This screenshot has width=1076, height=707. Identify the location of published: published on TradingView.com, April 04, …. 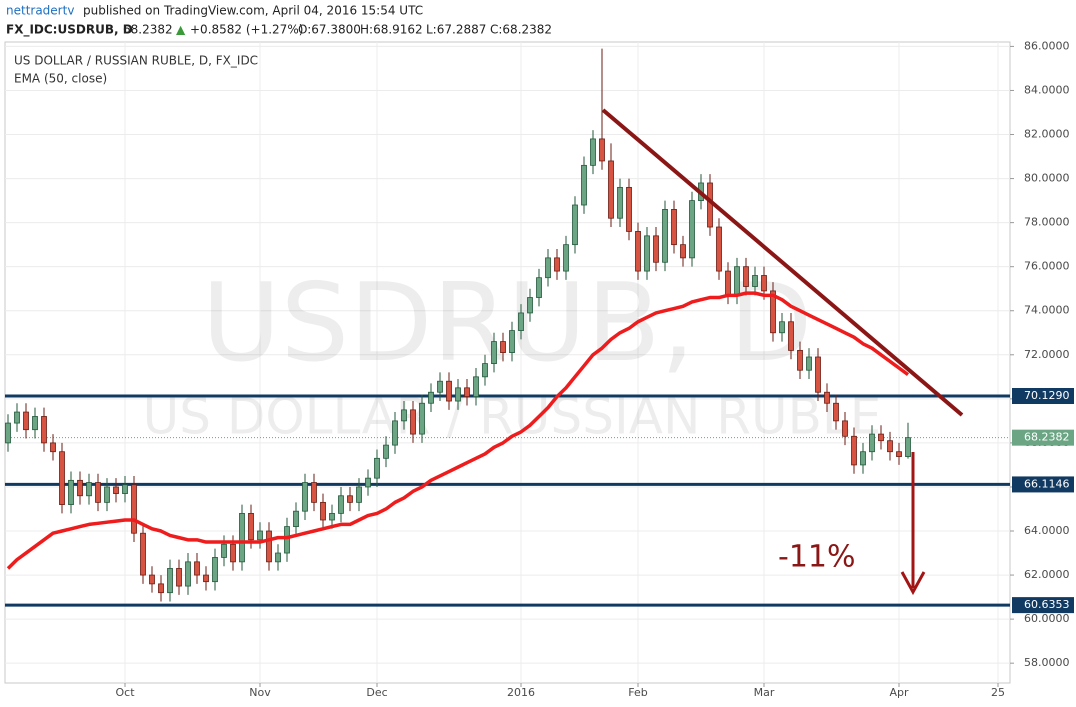
(253, 11).